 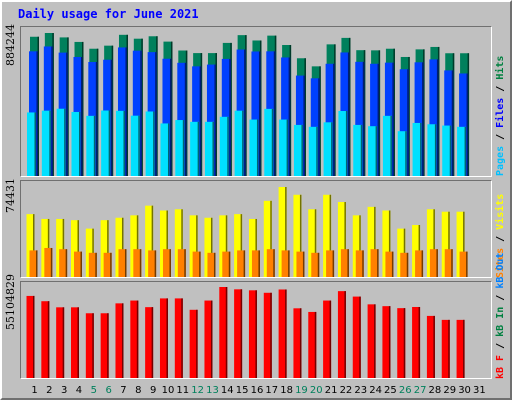 I want to click on day-tick-label: 15, so click(x=242, y=390).